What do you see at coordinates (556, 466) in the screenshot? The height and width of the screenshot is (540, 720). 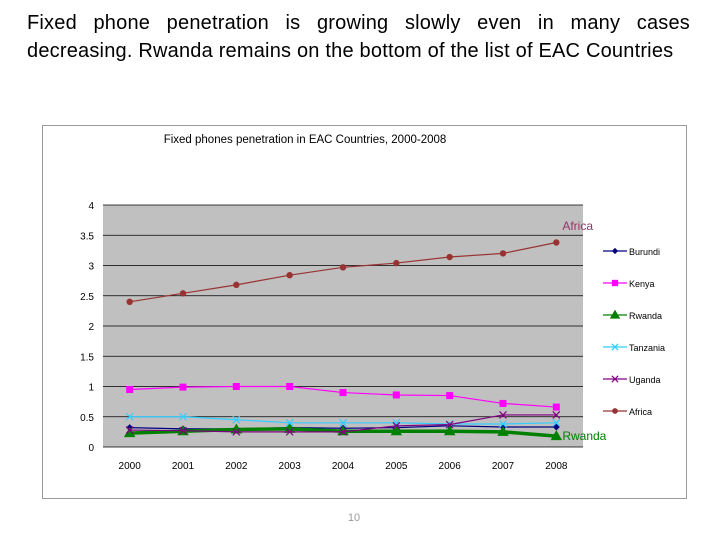 I see `x-tick-label: 2008` at bounding box center [556, 466].